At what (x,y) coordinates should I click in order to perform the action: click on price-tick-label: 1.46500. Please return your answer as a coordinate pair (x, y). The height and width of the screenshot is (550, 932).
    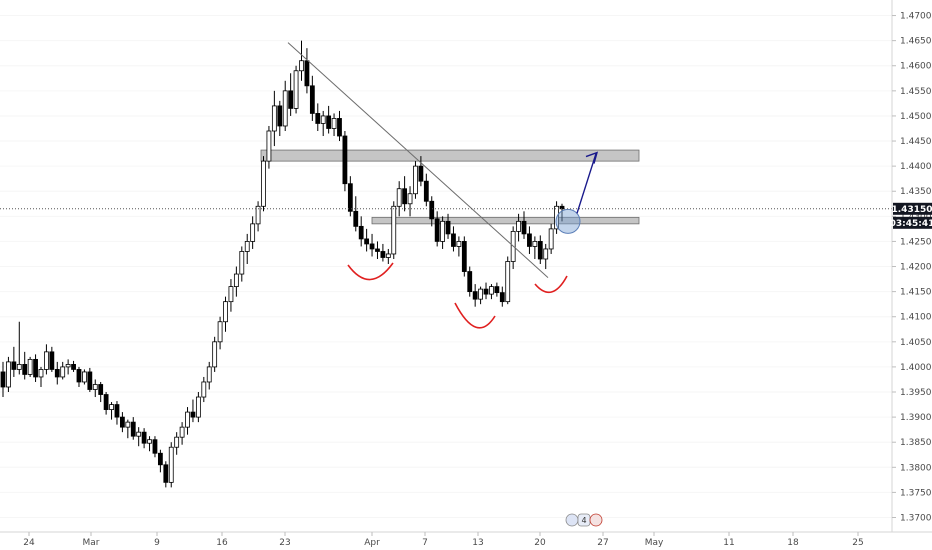
    Looking at the image, I should click on (916, 42).